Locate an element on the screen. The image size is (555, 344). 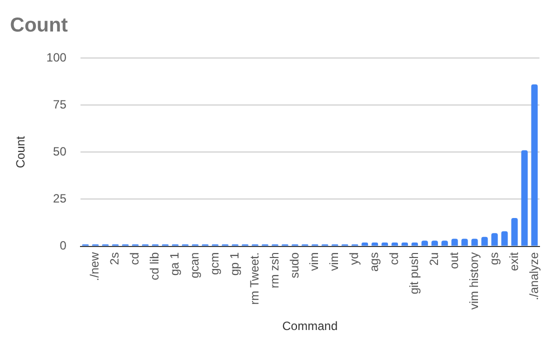
y-tick-label: 25 is located at coordinates (60, 199).